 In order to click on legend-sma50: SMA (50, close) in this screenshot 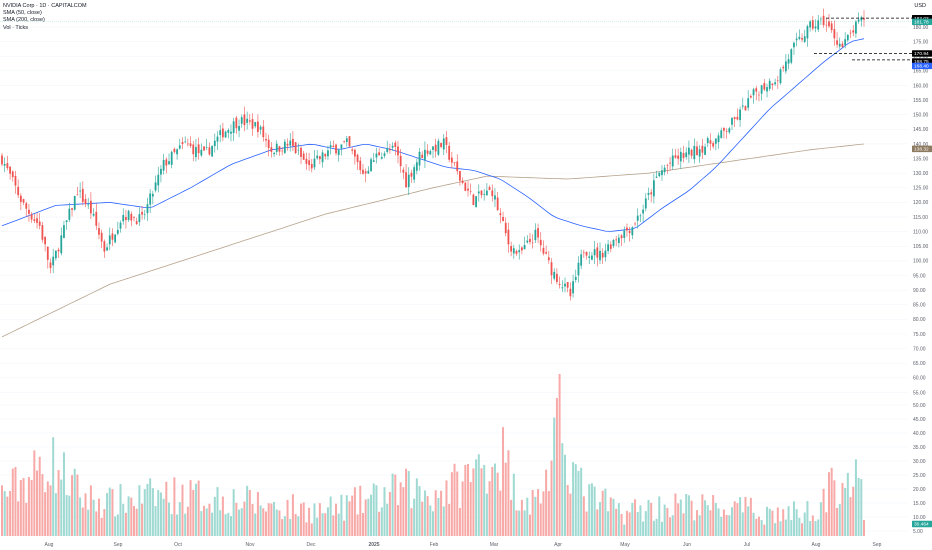, I will do `click(22, 13)`.